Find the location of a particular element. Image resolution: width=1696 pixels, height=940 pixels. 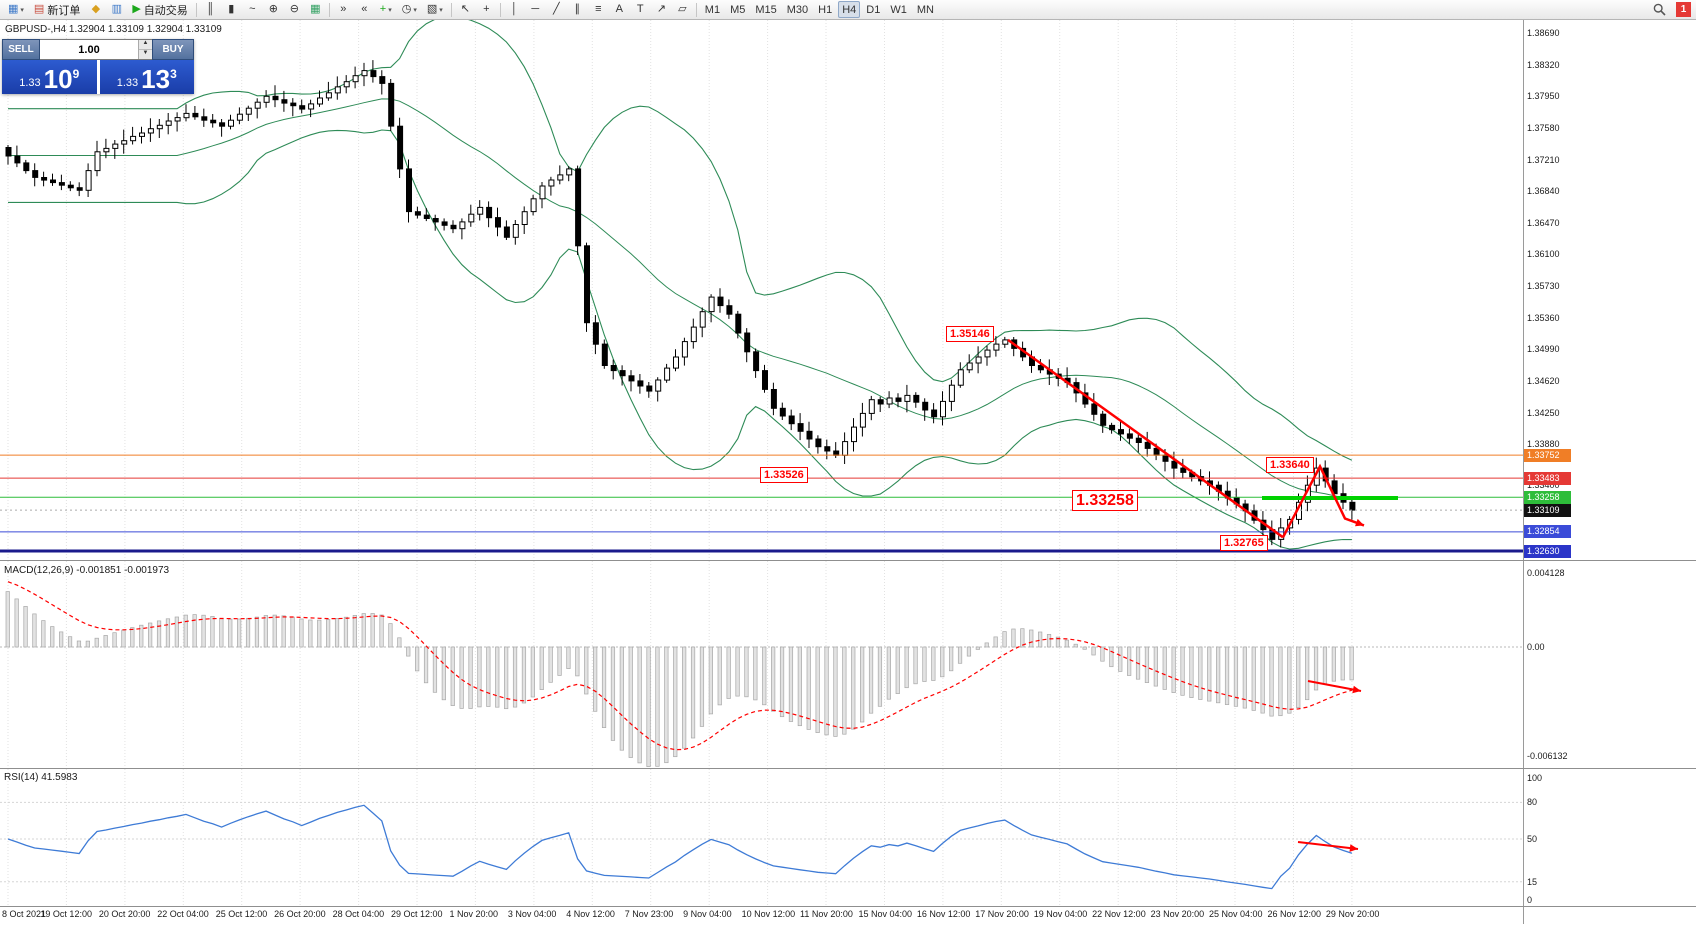

periods-icon: ◷ is located at coordinates (406, 9).